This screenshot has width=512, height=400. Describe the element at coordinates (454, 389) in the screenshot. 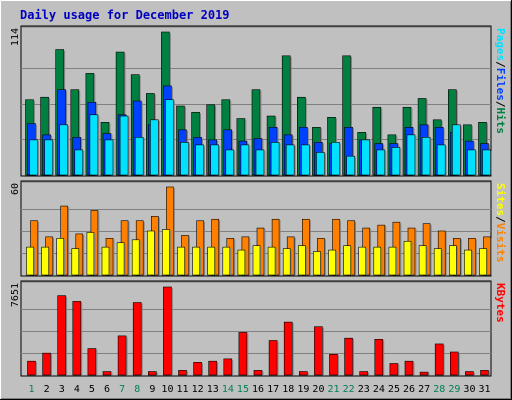

I see `x-tick-label-day-29: 29` at that location.